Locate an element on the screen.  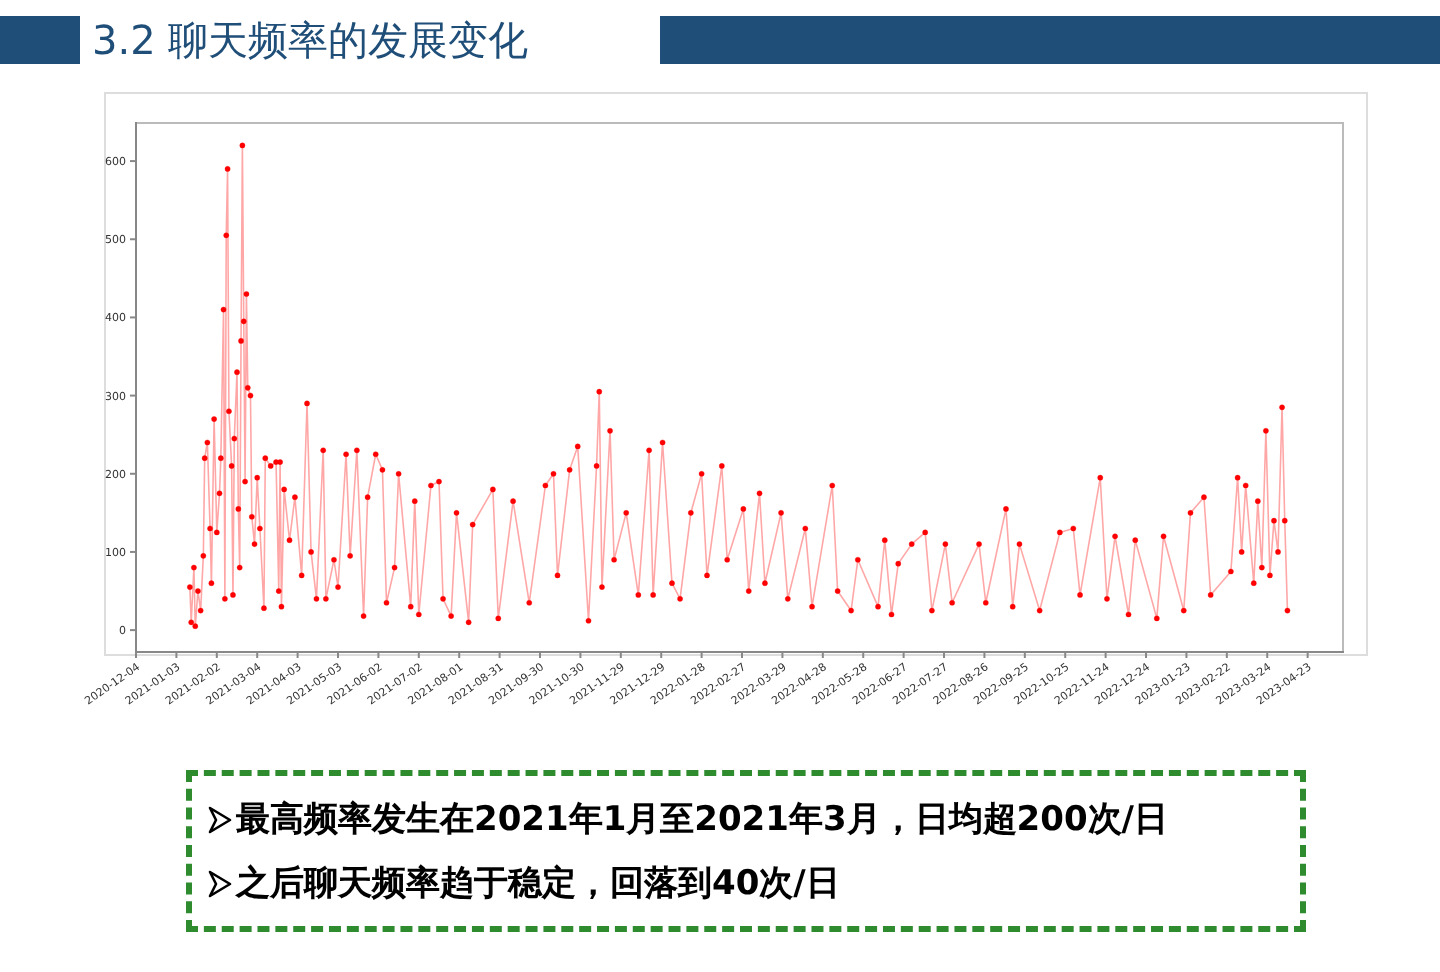
text: 之后聊天频率趋于稳定，回落到40次/日 is located at coordinates (538, 884).